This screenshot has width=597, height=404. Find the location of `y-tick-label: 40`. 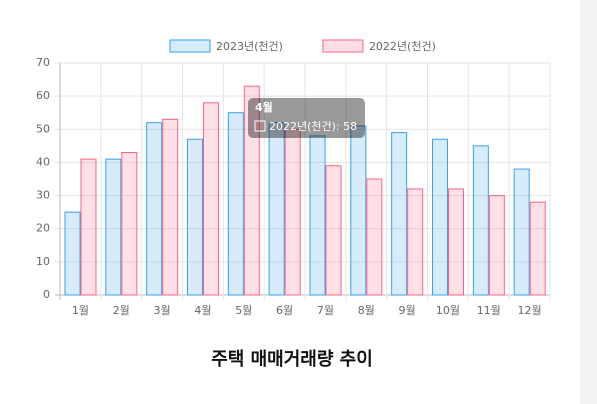

y-tick-label: 40 is located at coordinates (43, 161).